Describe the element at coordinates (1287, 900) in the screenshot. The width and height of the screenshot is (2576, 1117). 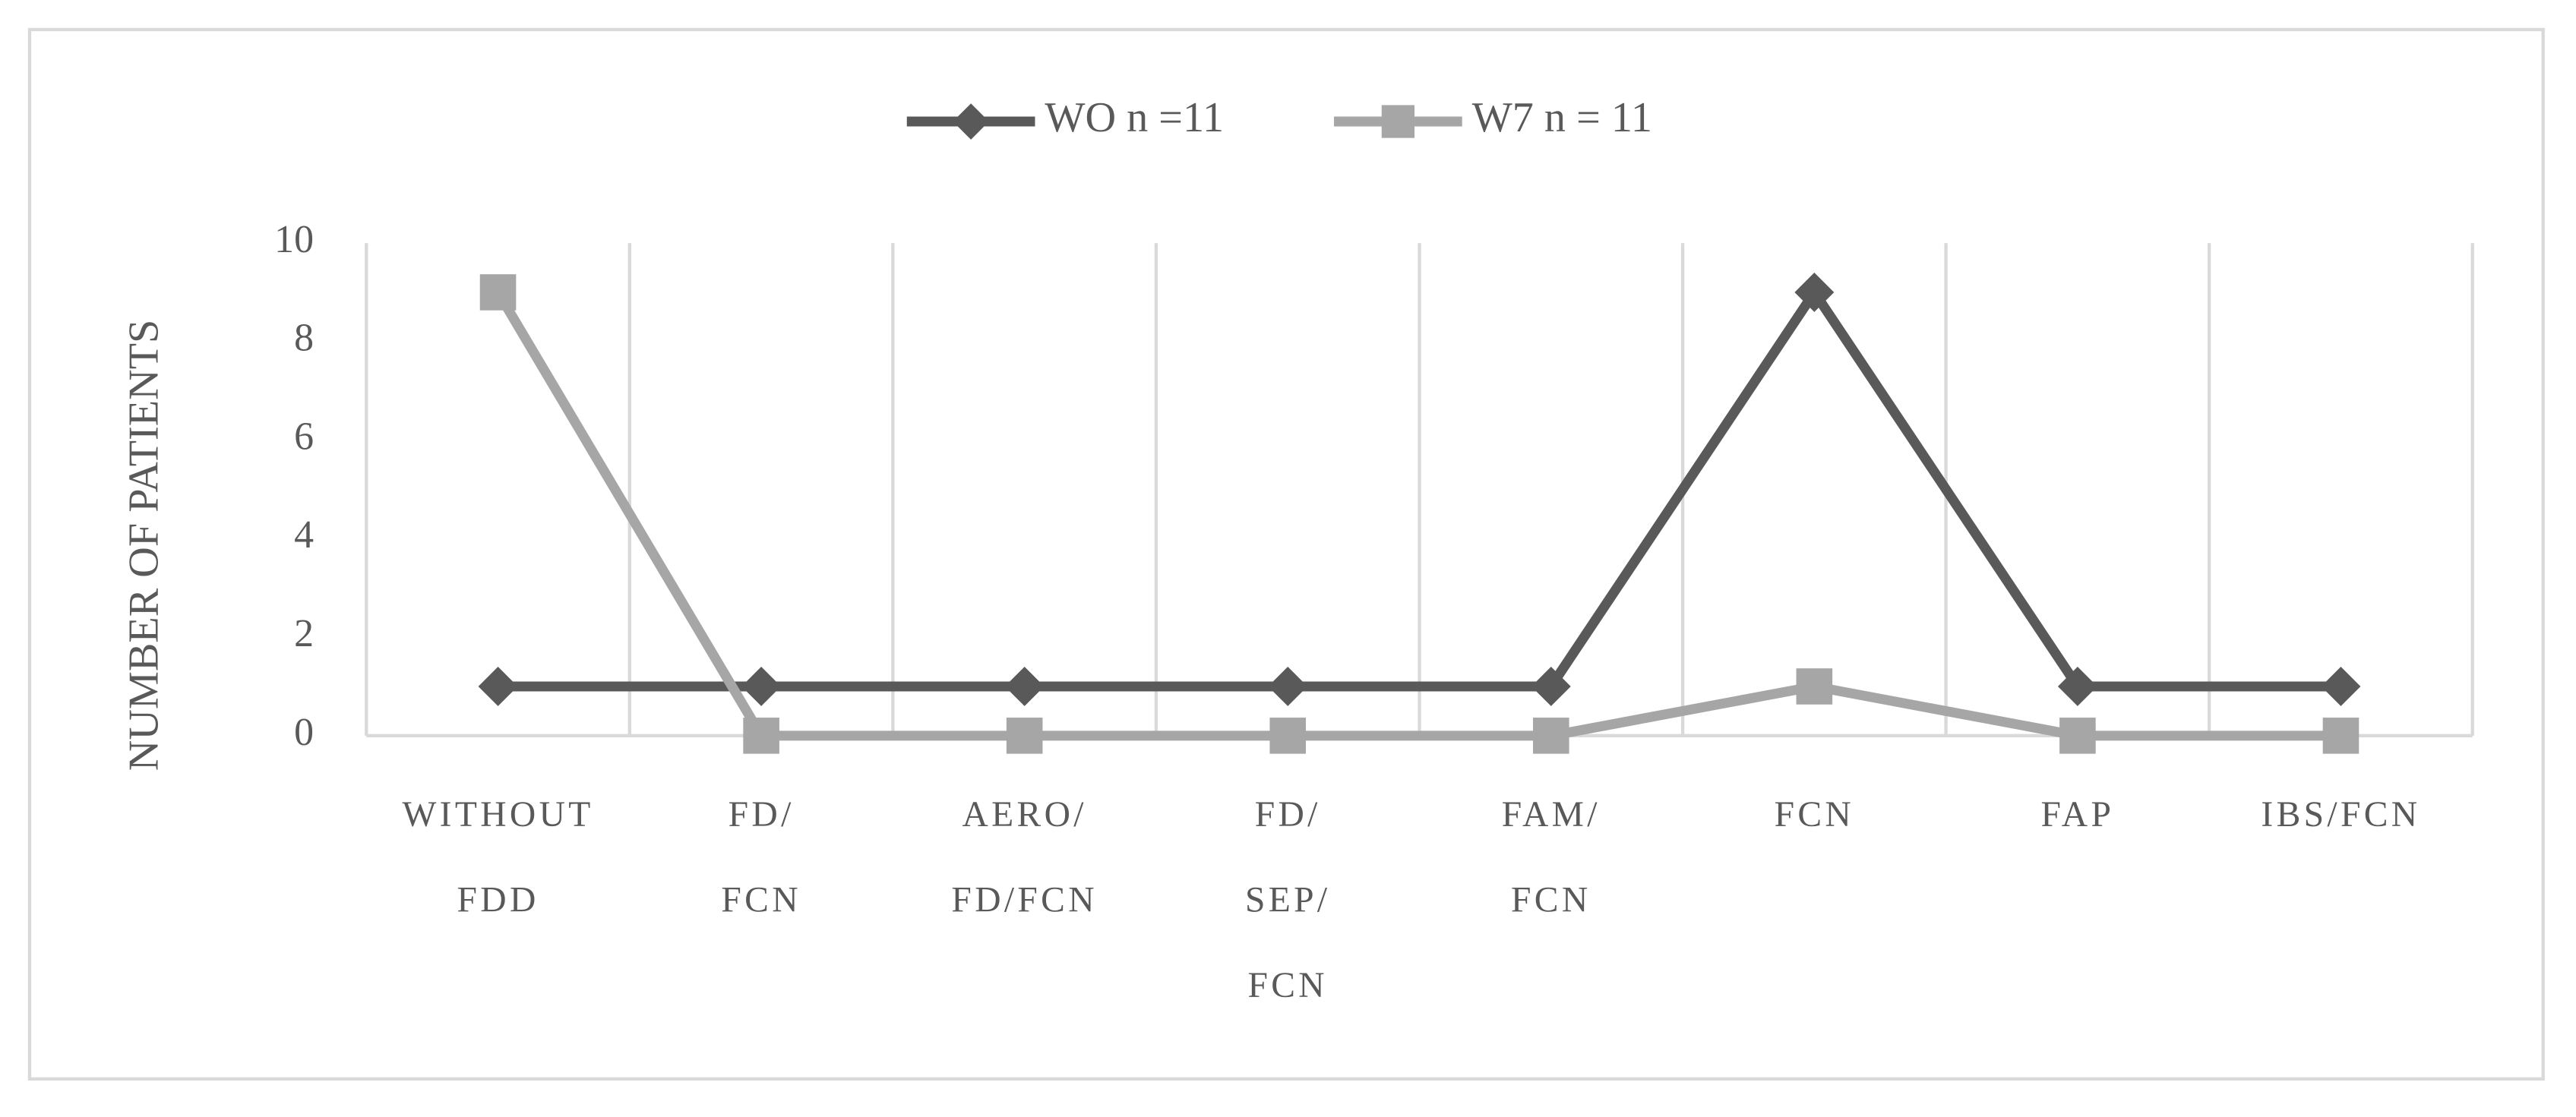
I see `x-tick-label: SEP/` at that location.